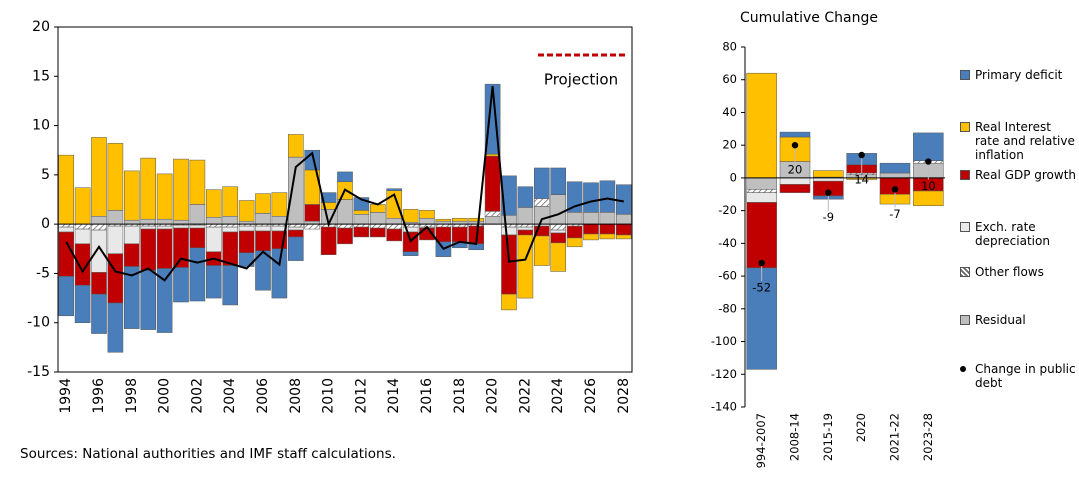  What do you see at coordinates (861, 427) in the screenshot?
I see `x-tick-label: 2020` at bounding box center [861, 427].